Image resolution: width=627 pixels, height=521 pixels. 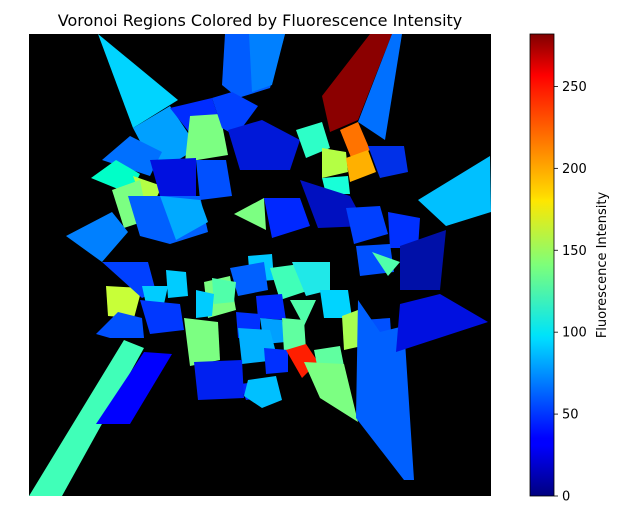 I want to click on colorbar-tick-label: 200, so click(x=574, y=169).